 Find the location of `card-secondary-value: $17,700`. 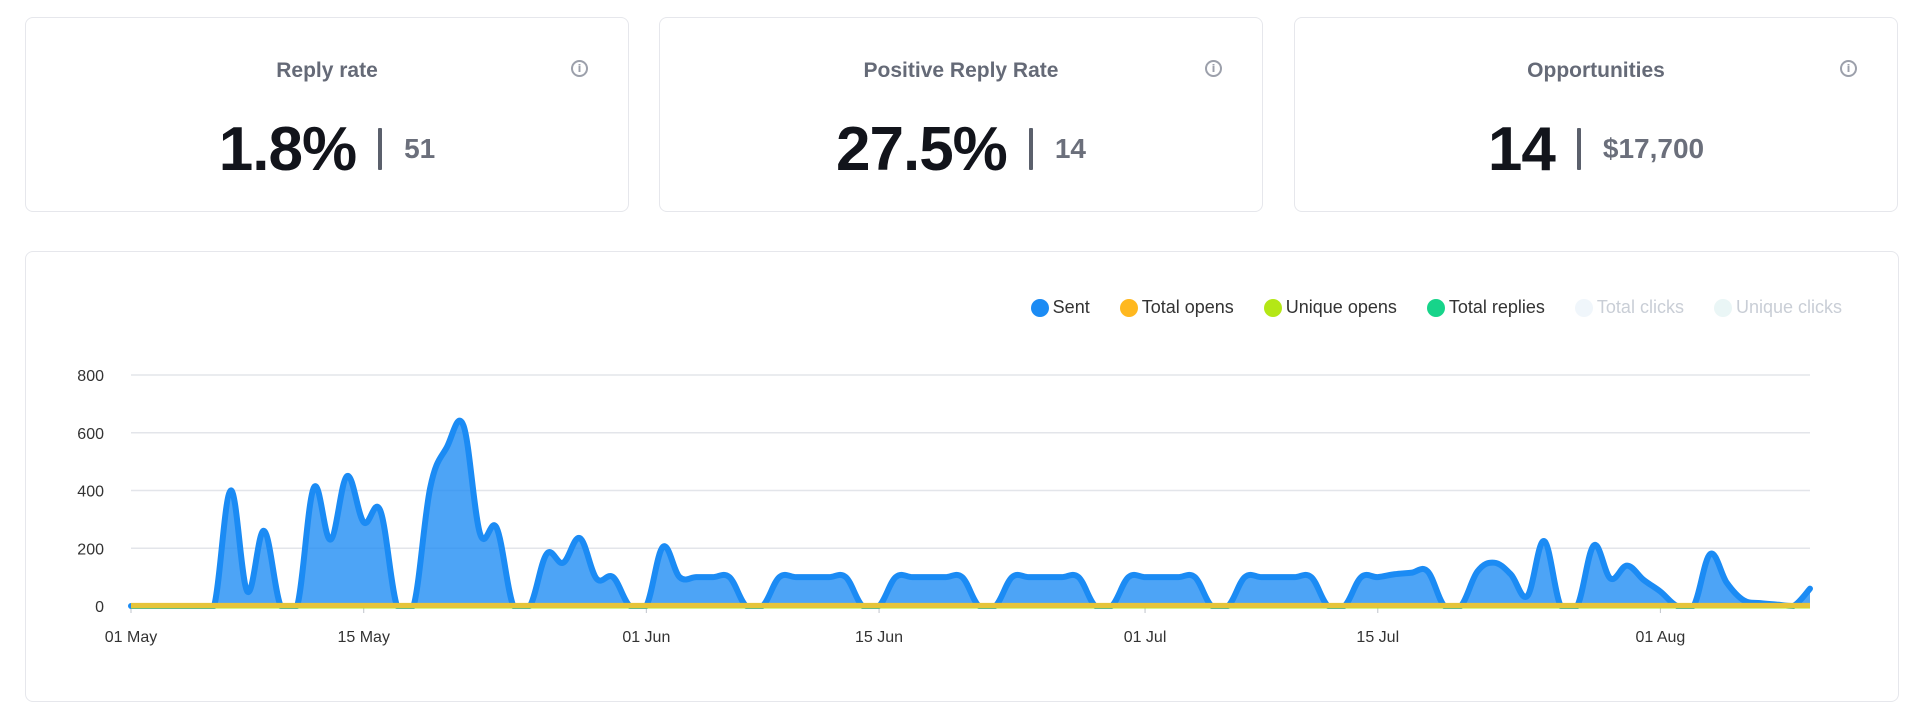

card-secondary-value: $17,700 is located at coordinates (1653, 148).